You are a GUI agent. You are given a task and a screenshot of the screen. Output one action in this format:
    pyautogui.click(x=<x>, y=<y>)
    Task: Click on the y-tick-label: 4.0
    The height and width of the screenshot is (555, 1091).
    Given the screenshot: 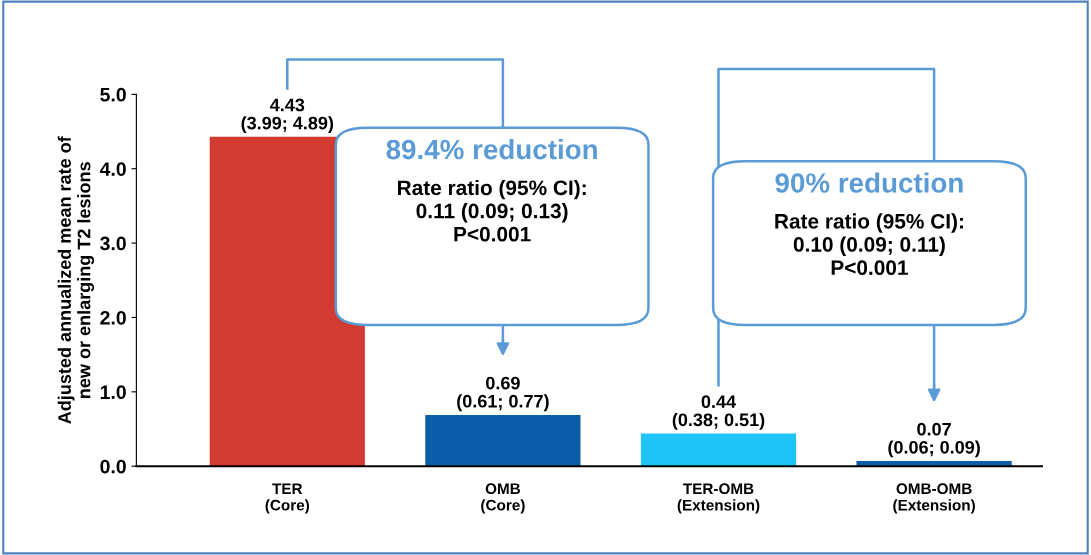 What is the action you would take?
    pyautogui.click(x=112, y=169)
    